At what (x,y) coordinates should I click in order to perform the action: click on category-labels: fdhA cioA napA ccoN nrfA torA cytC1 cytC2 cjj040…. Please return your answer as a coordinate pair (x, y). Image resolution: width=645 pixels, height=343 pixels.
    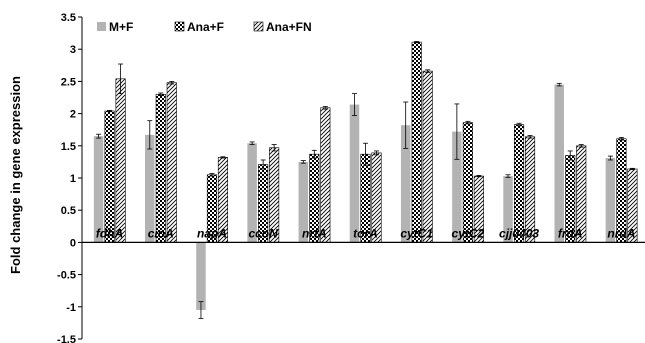
    Looking at the image, I should click on (365, 233).